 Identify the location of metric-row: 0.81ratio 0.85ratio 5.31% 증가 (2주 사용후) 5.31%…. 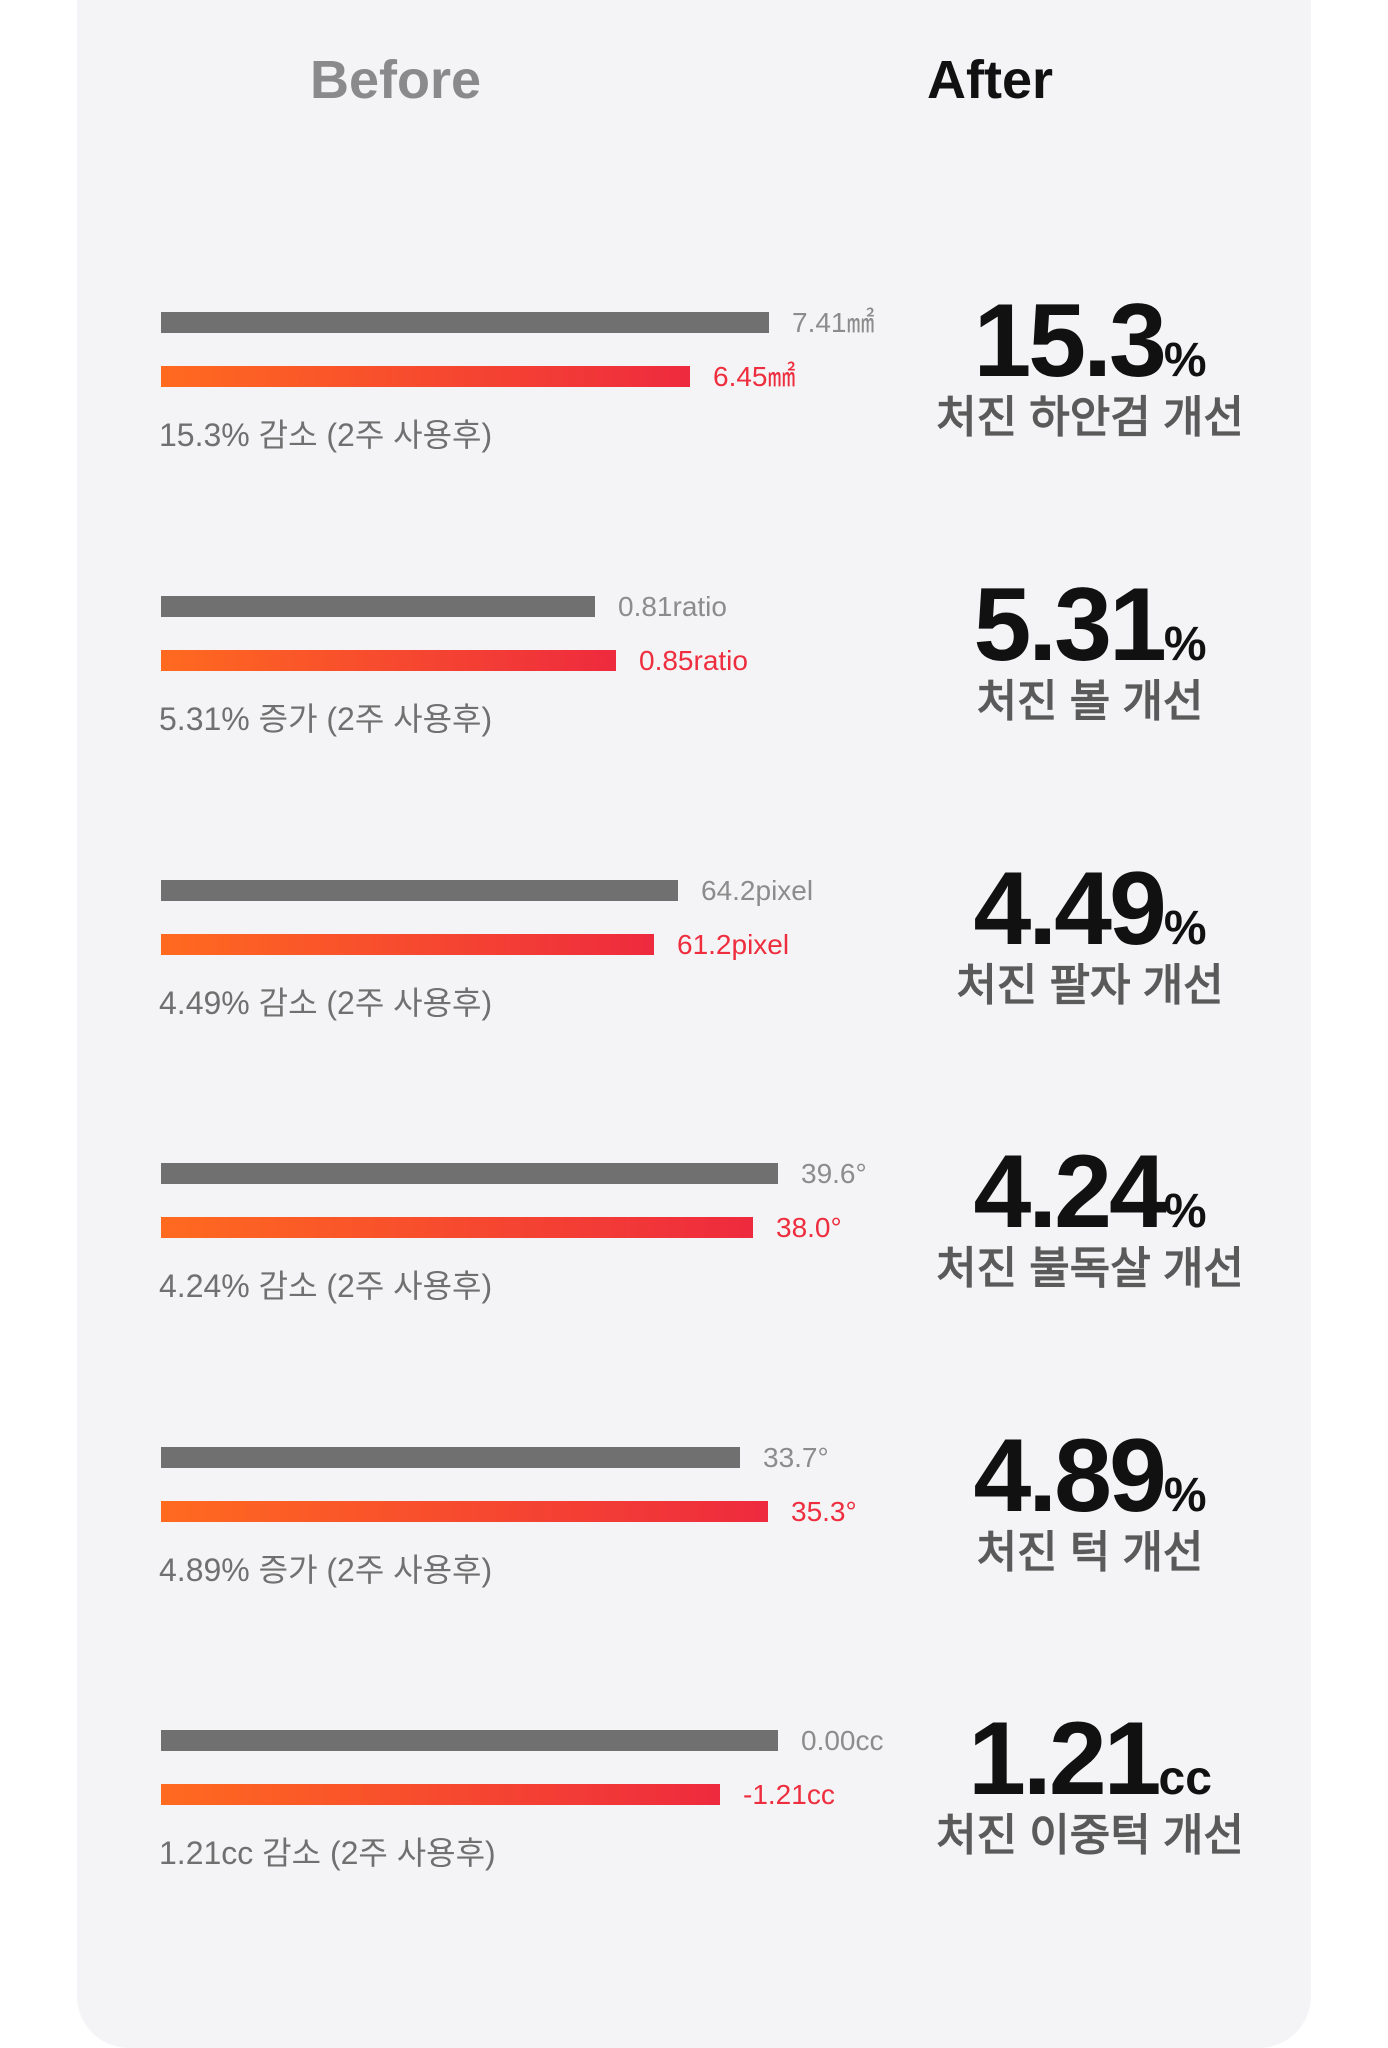
(694, 700).